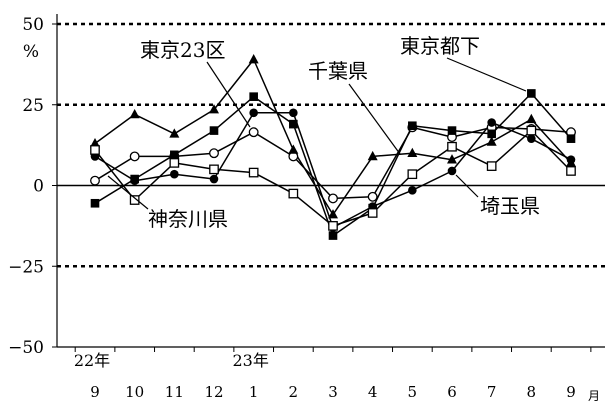 This screenshot has height=405, width=609. What do you see at coordinates (33, 25) in the screenshot?
I see `y-tick-label: 50` at bounding box center [33, 25].